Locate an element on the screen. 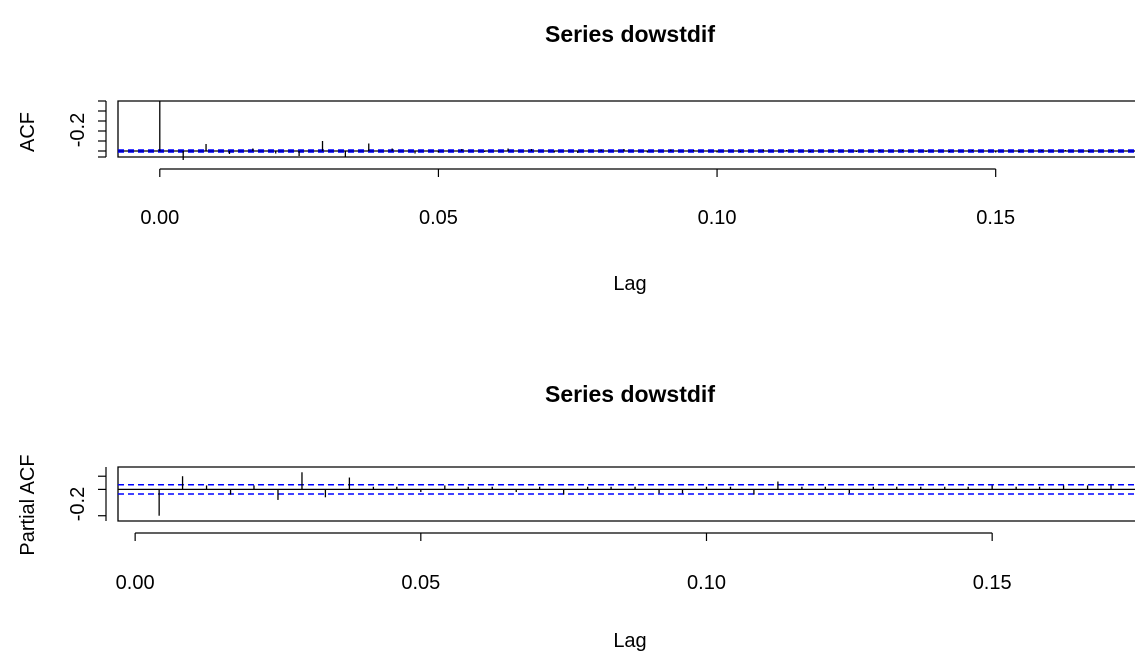  pacf-x-axis: 0.00 0.05 0.10 0.15 is located at coordinates (564, 563).